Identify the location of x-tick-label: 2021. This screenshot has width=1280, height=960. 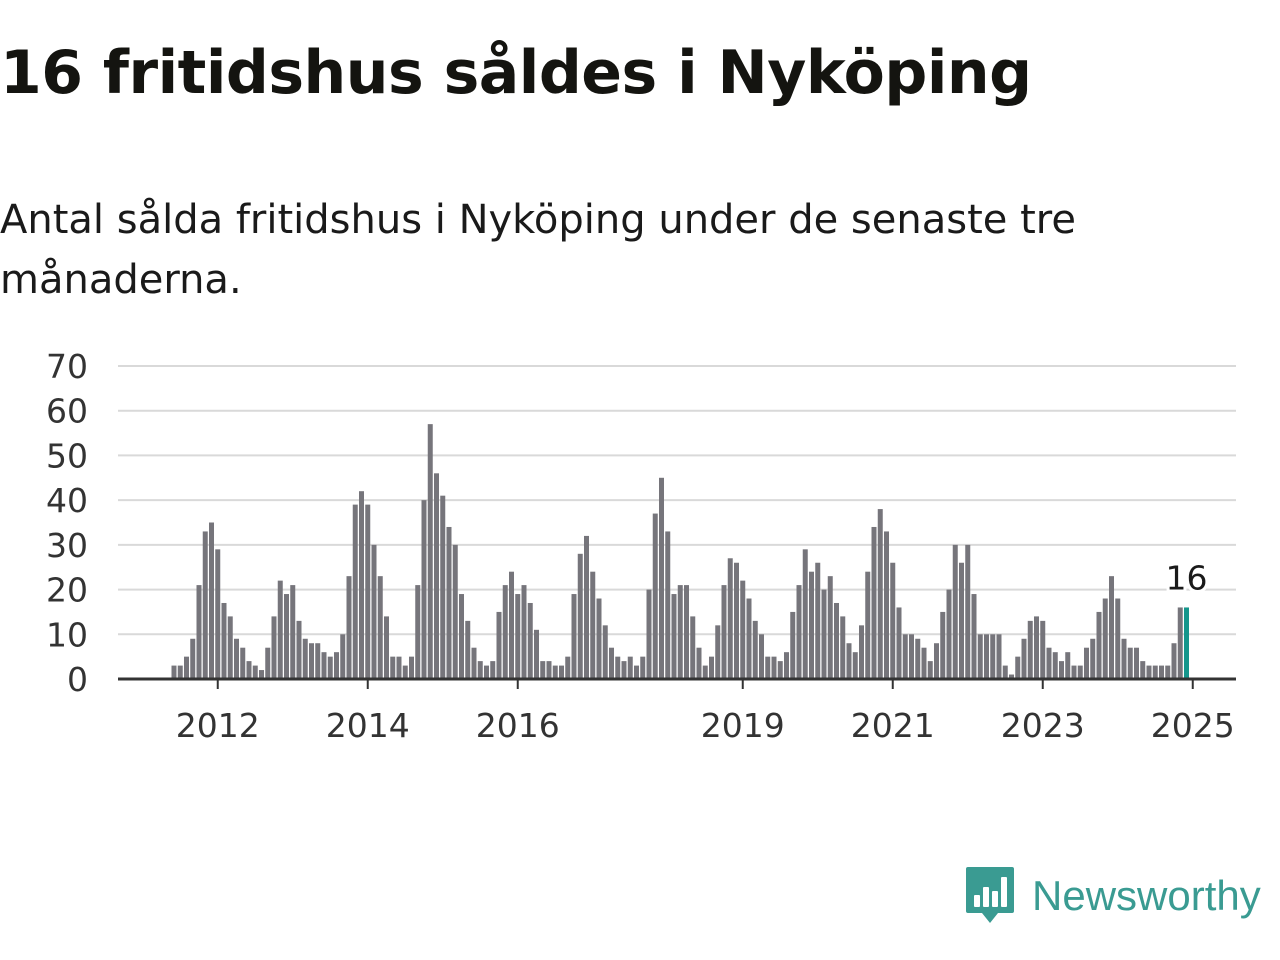
(893, 725).